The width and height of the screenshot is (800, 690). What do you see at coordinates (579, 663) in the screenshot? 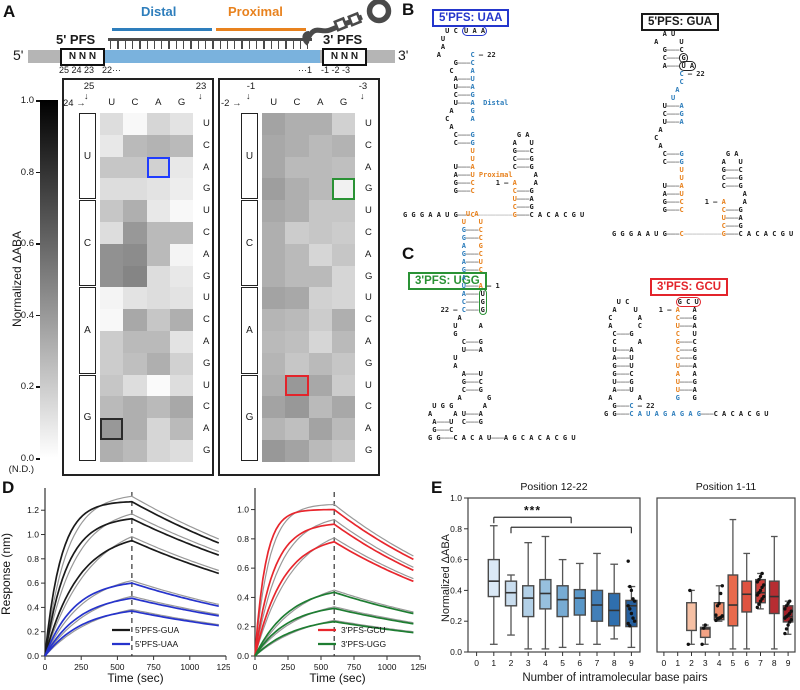
I see `svg-text: 6` at bounding box center [579, 663].